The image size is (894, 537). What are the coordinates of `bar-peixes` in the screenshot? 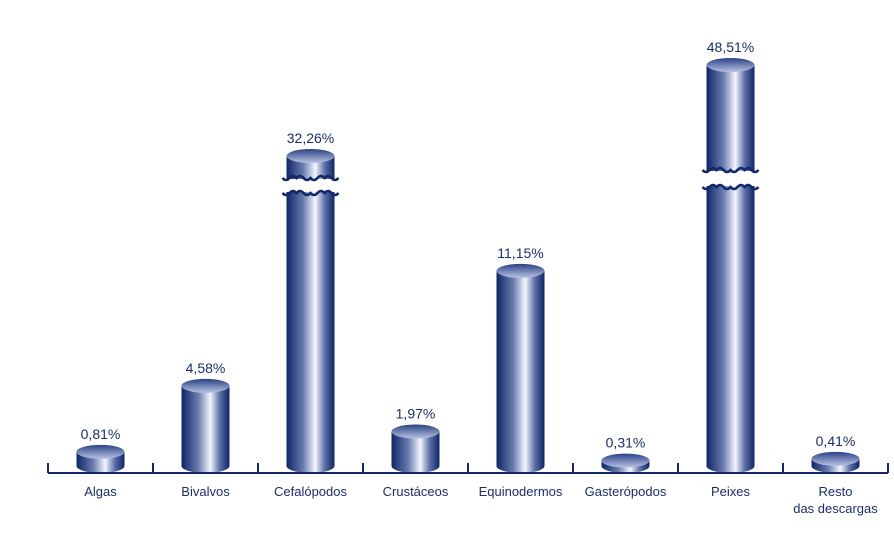 It's located at (730, 265).